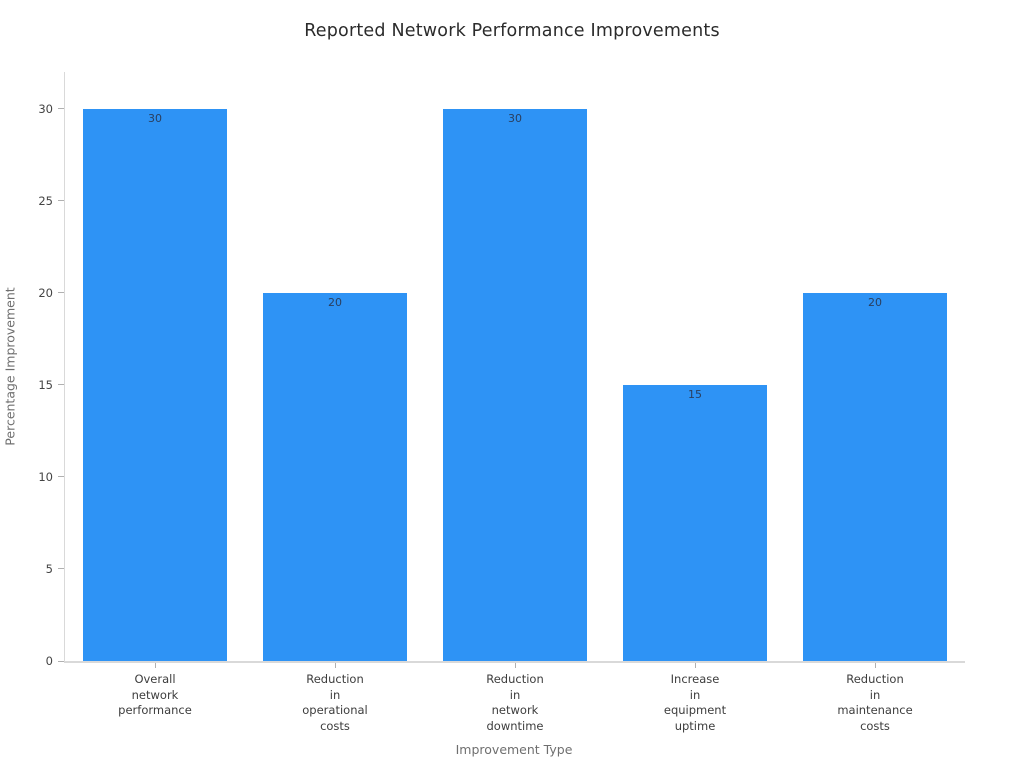 The image size is (1024, 768). What do you see at coordinates (875, 702) in the screenshot?
I see `x-tick-label: Reduction in maintenance costs` at bounding box center [875, 702].